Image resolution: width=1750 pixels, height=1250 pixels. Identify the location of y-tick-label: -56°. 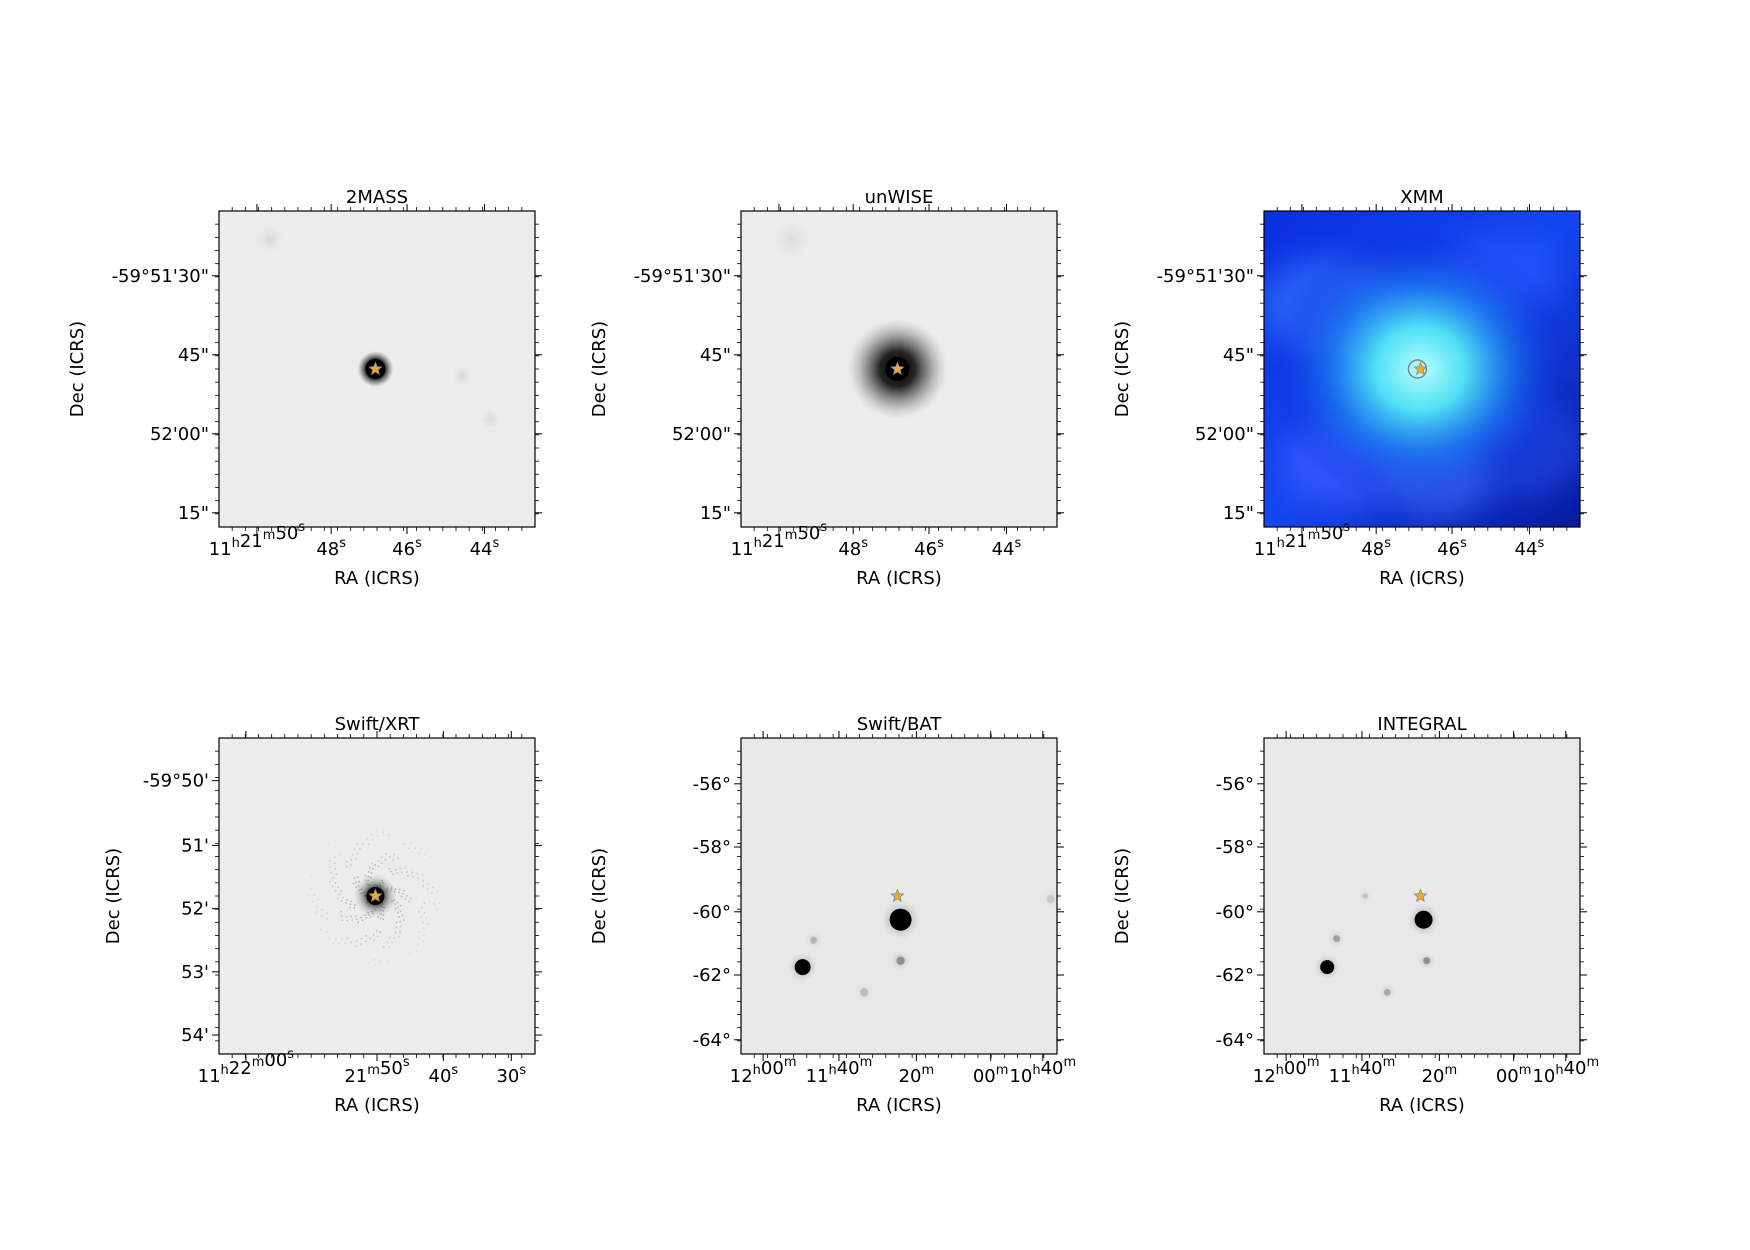
(712, 784).